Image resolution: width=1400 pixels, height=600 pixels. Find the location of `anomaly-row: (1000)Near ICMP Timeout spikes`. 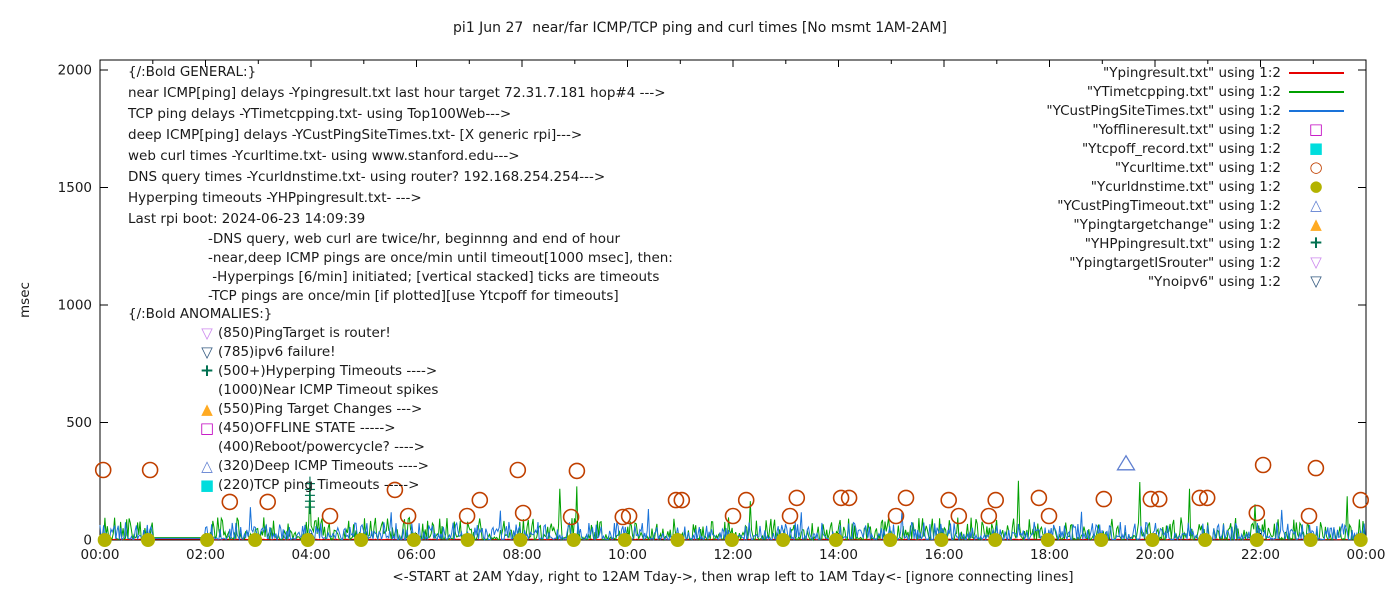

anomaly-row: (1000)Near ICMP Timeout spikes is located at coordinates (283, 390).